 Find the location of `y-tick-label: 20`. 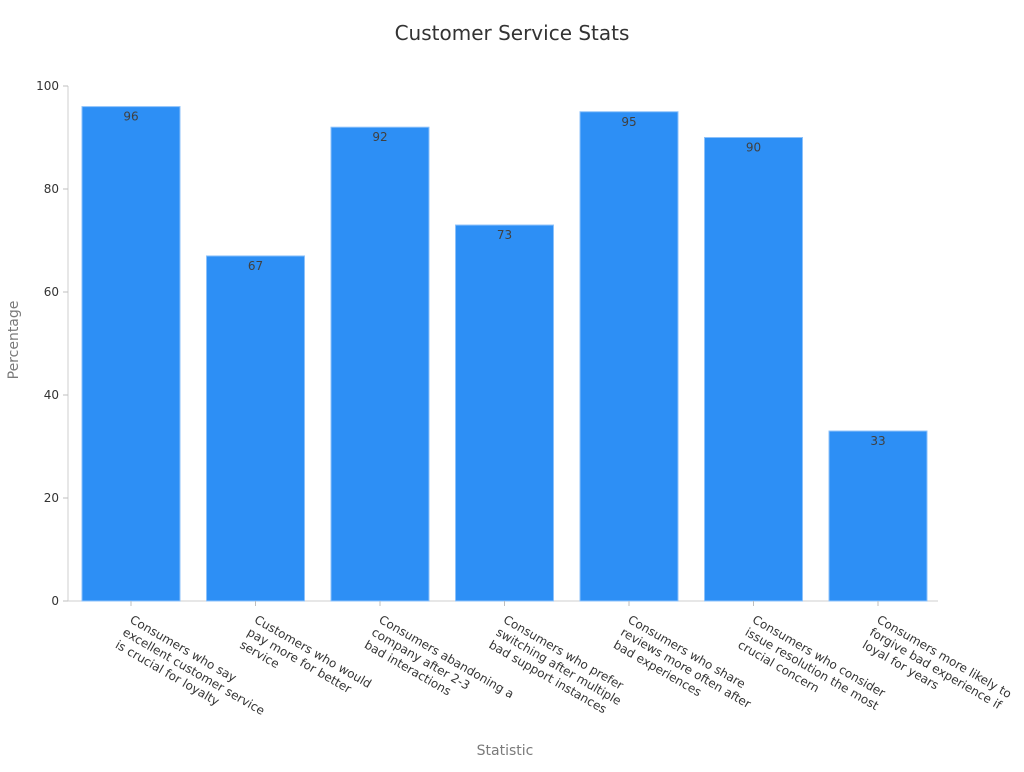

y-tick-label: 20 is located at coordinates (51, 498).